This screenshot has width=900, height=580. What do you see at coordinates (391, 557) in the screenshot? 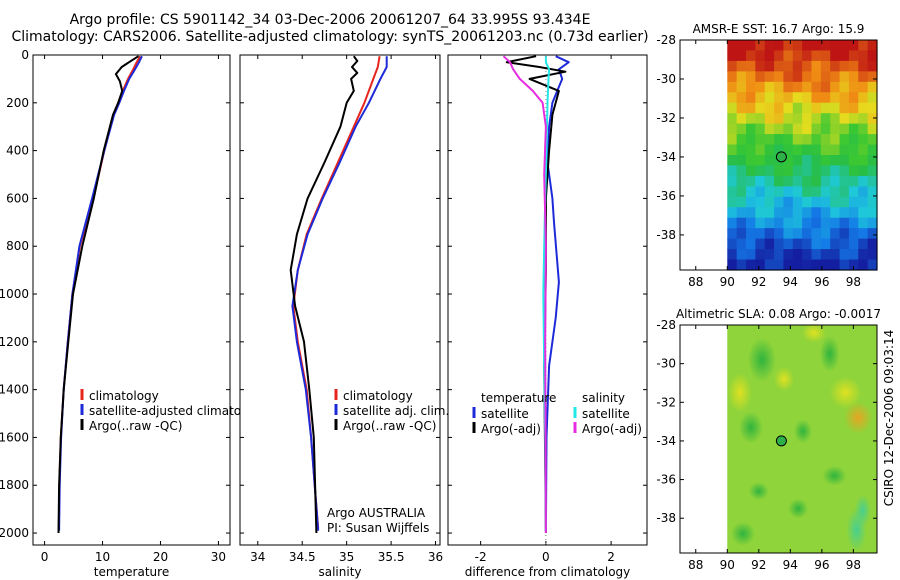
I see `x-tick-label: 35.5` at bounding box center [391, 557].